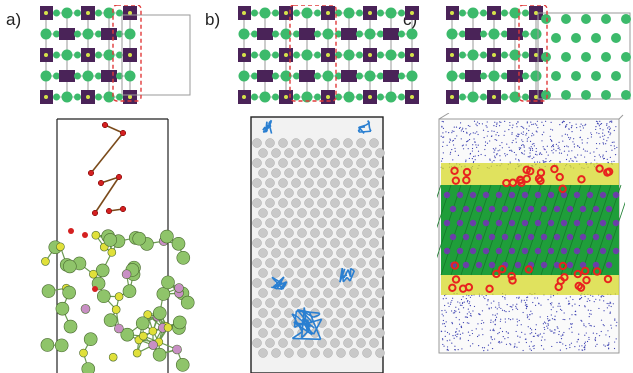 This screenshot has height=373, width=633. I want to click on molecule-bond, so click(107, 153).